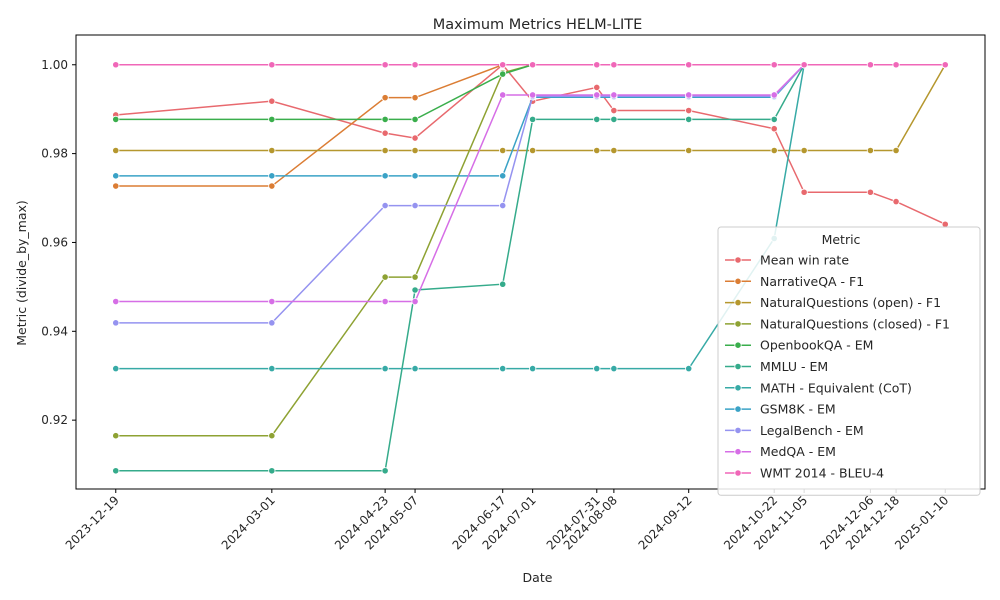 The width and height of the screenshot is (1000, 600). I want to click on legend-label: WMT 2014 - BLEU-4, so click(822, 473).